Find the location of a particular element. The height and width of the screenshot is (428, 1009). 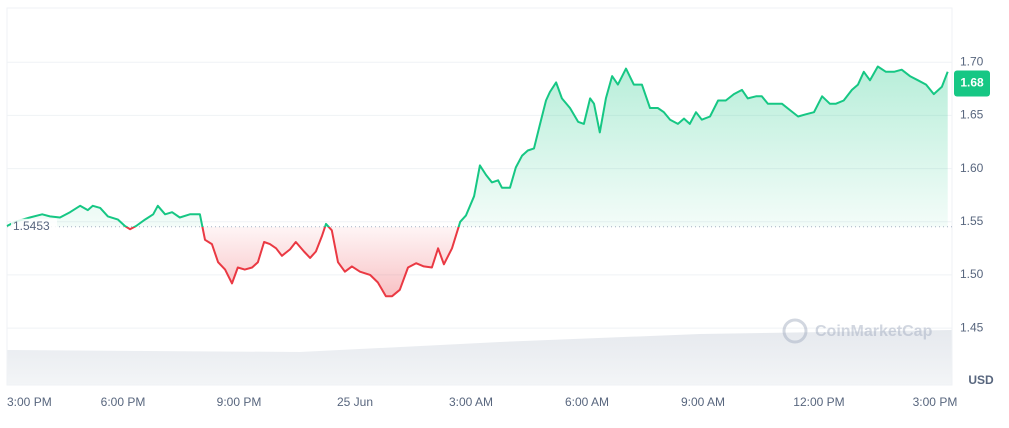

current-price-label: 1.68 is located at coordinates (972, 83).